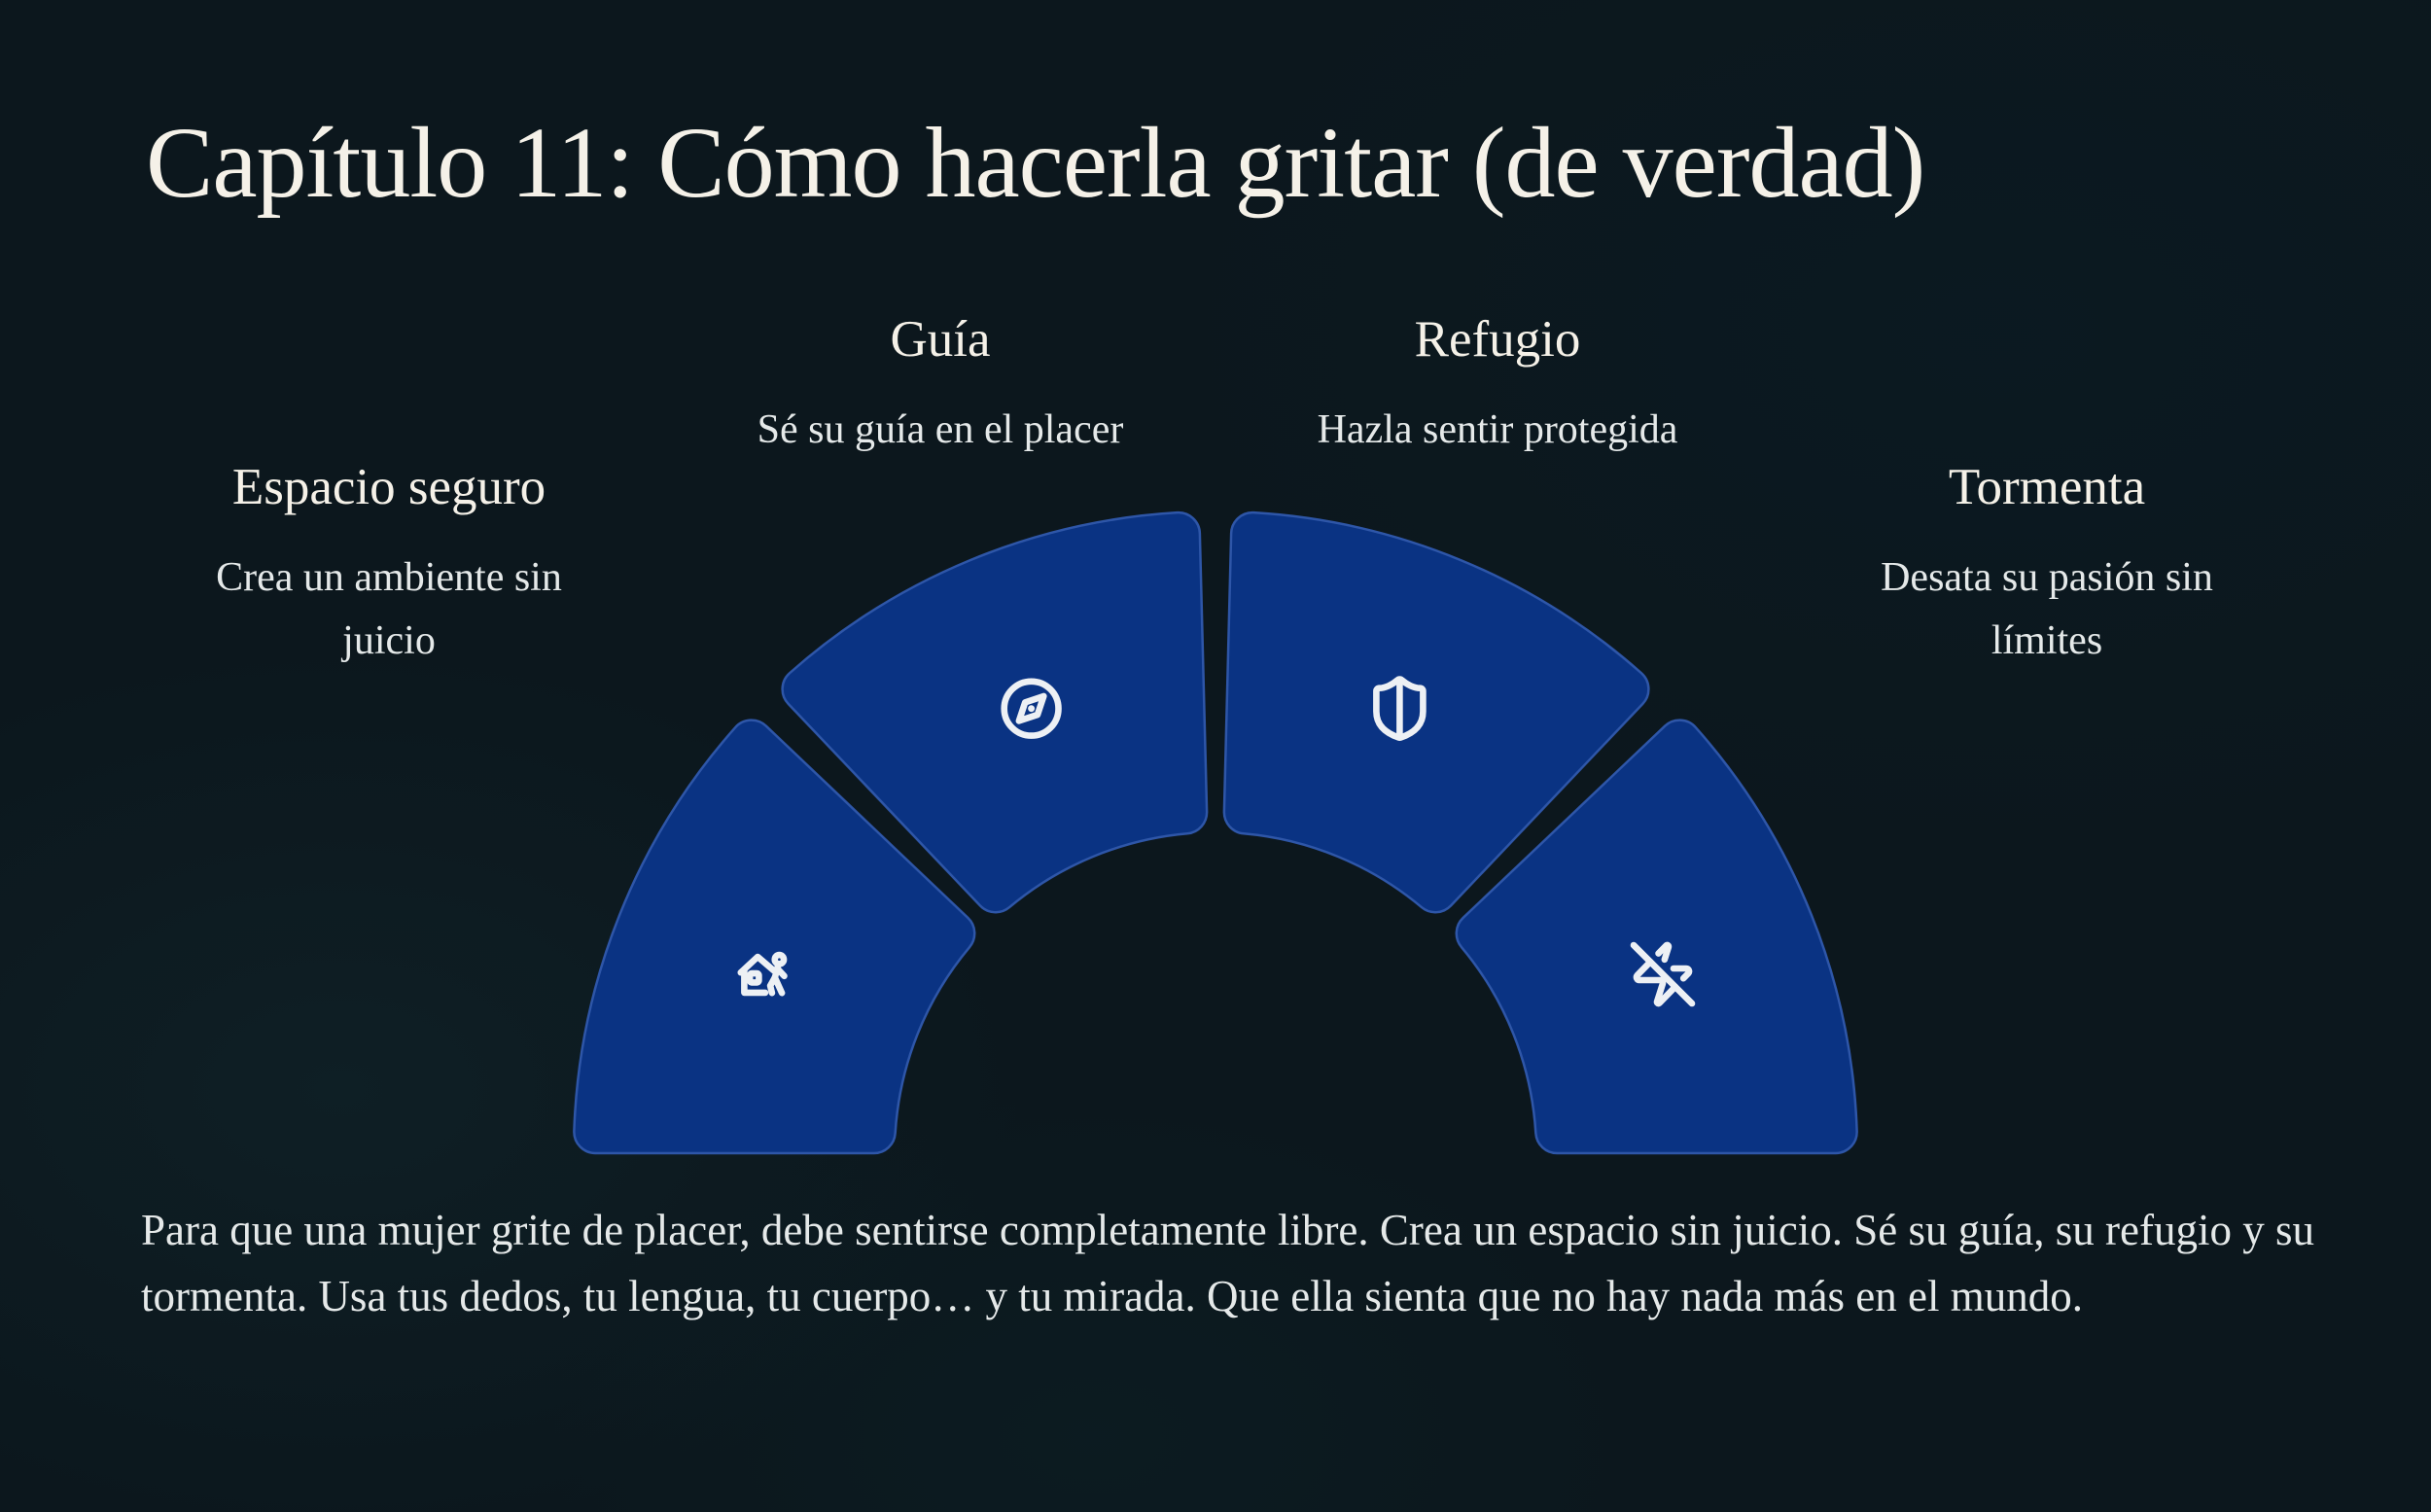 The width and height of the screenshot is (2431, 1512). I want to click on section-description: Hazla sentir protegida, so click(1497, 429).